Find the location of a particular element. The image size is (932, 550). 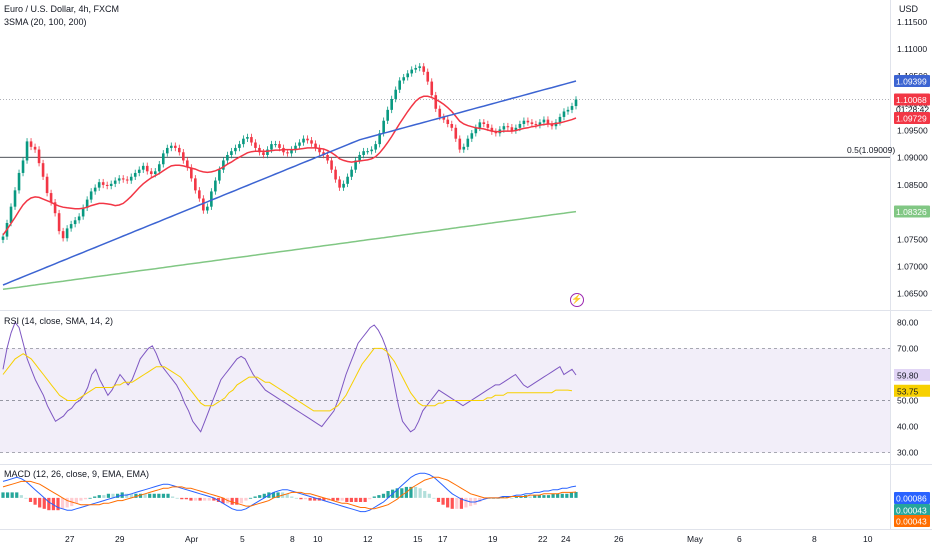

lightning-icon: ⚡ is located at coordinates (577, 300).